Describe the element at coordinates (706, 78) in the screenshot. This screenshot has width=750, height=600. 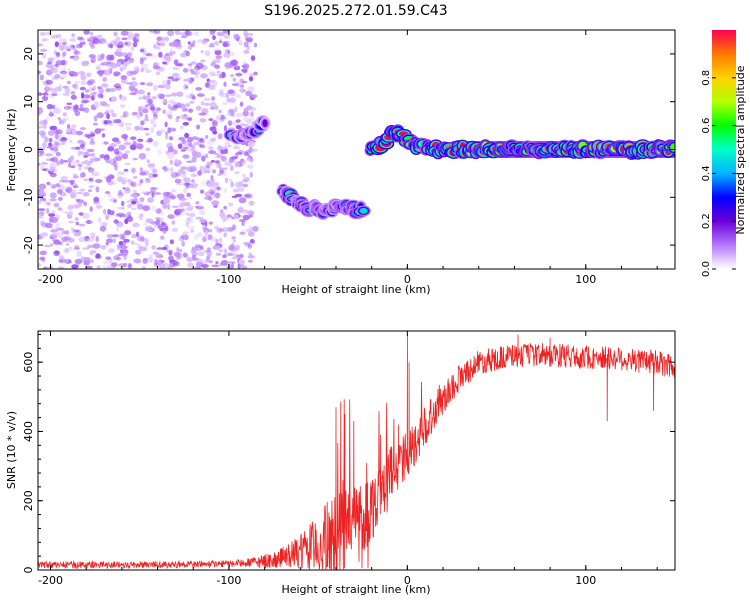
I see `colorbar-tick-label: 0.8` at that location.